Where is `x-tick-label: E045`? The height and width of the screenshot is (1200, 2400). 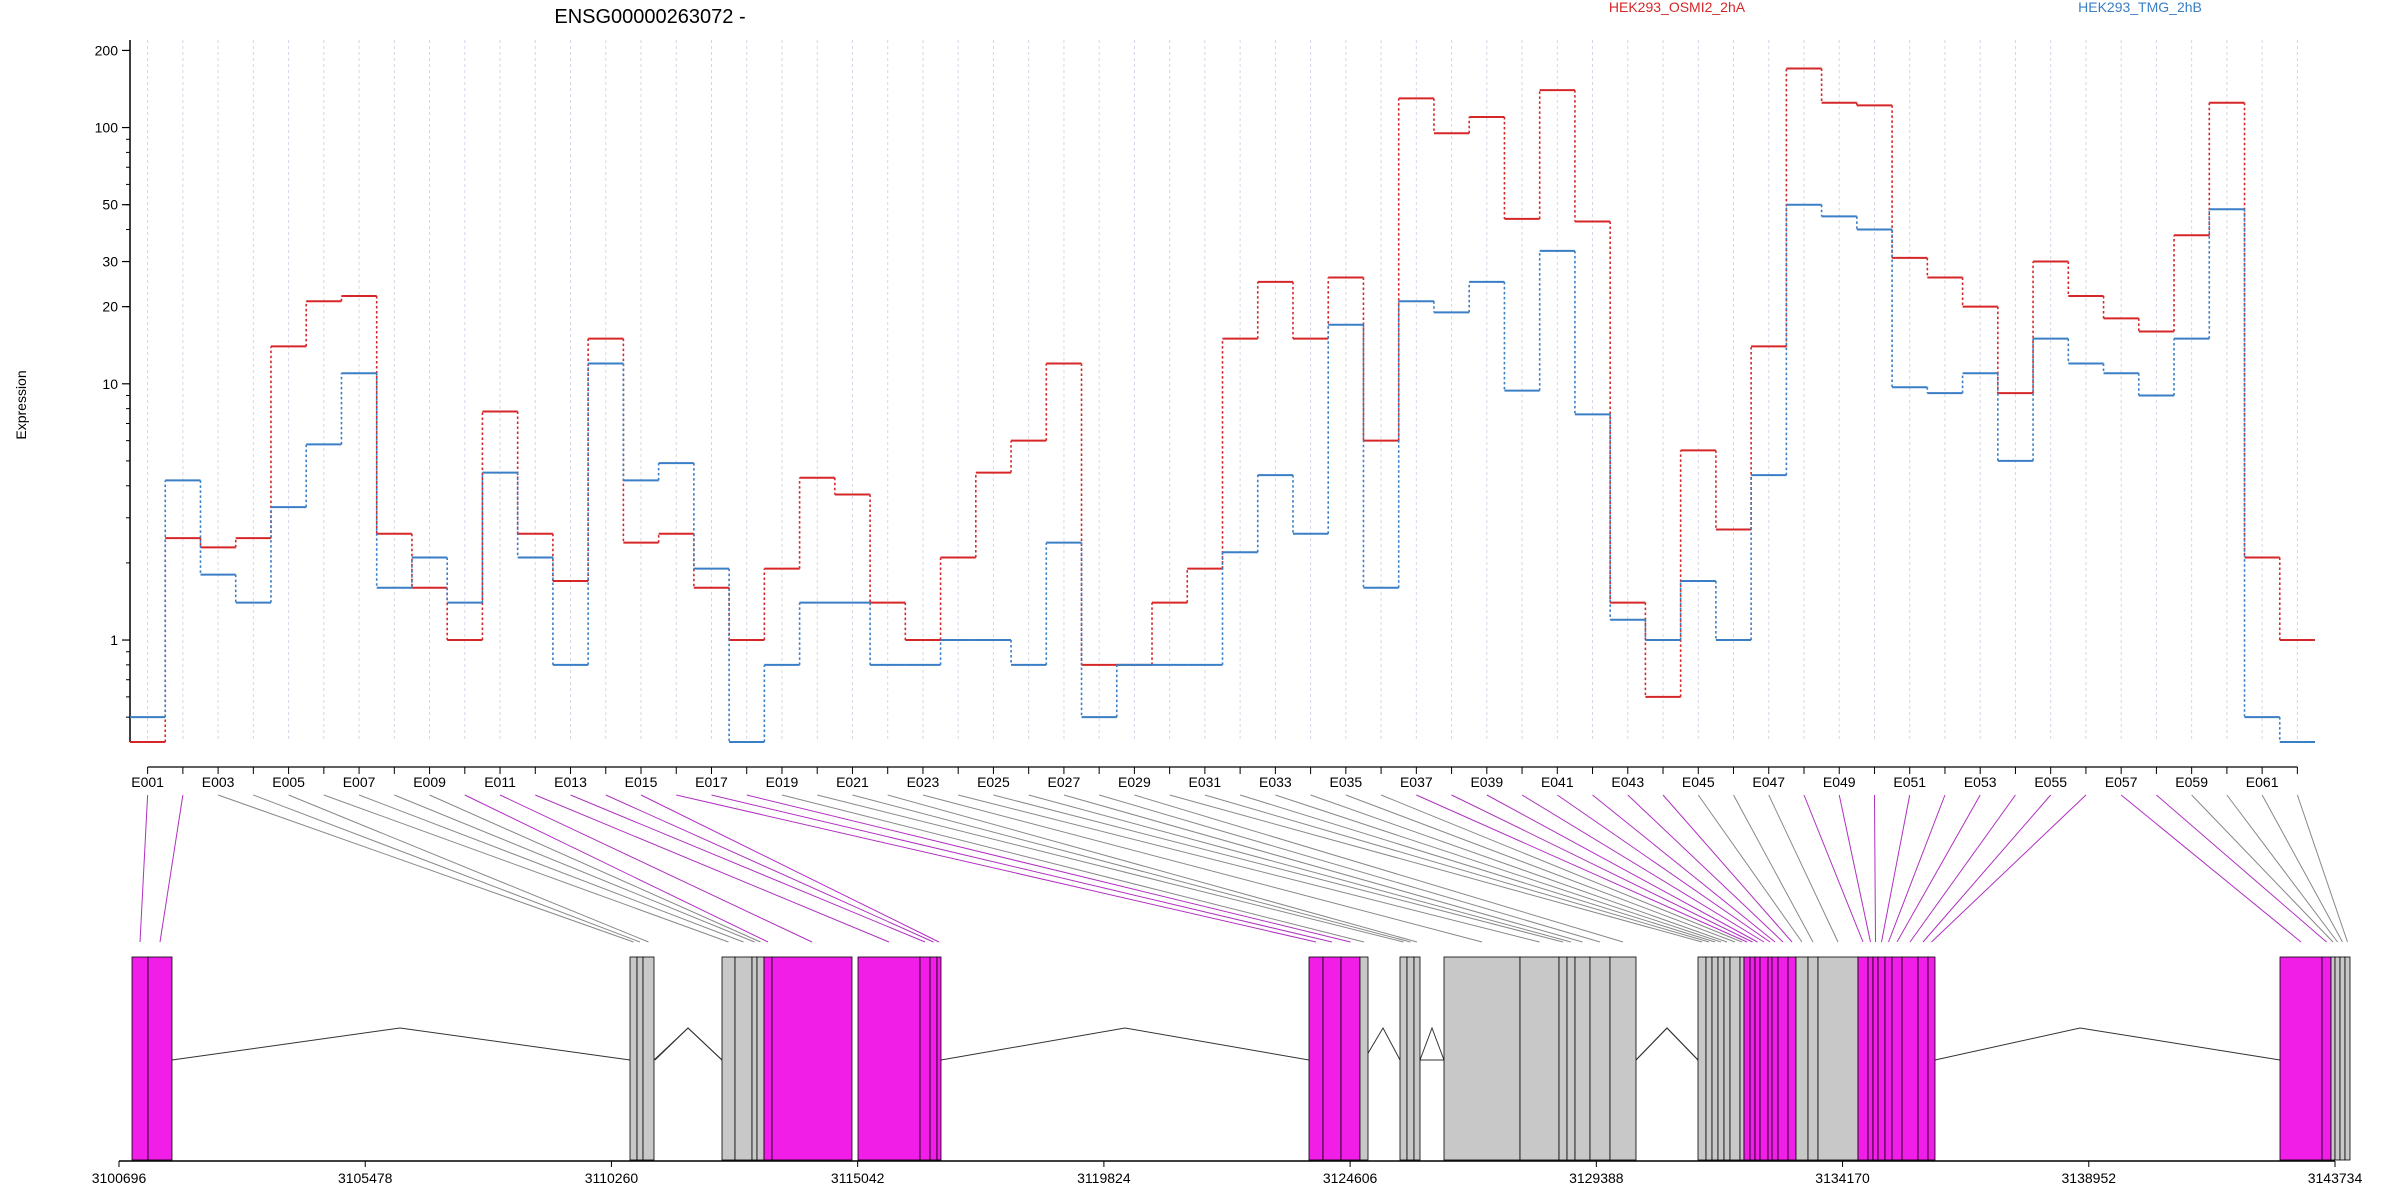
x-tick-label: E045 is located at coordinates (1698, 782).